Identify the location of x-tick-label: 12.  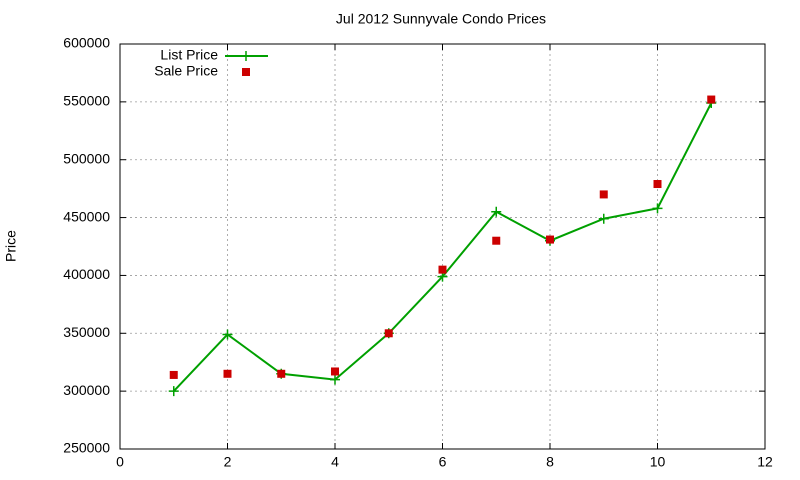
(765, 462).